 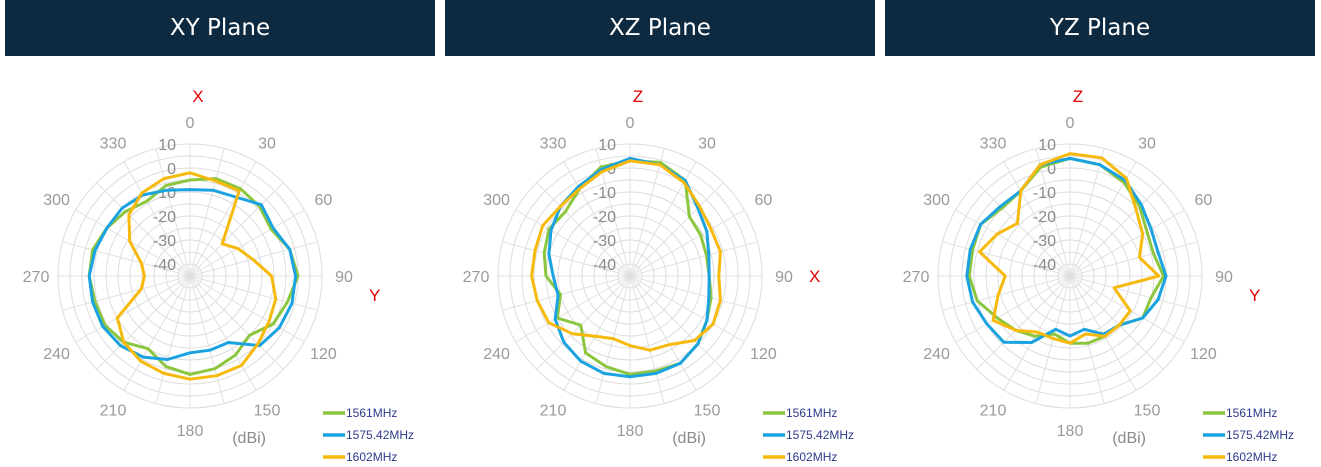 What do you see at coordinates (380, 435) in the screenshot?
I see `legend-label: 1575.42MHz` at bounding box center [380, 435].